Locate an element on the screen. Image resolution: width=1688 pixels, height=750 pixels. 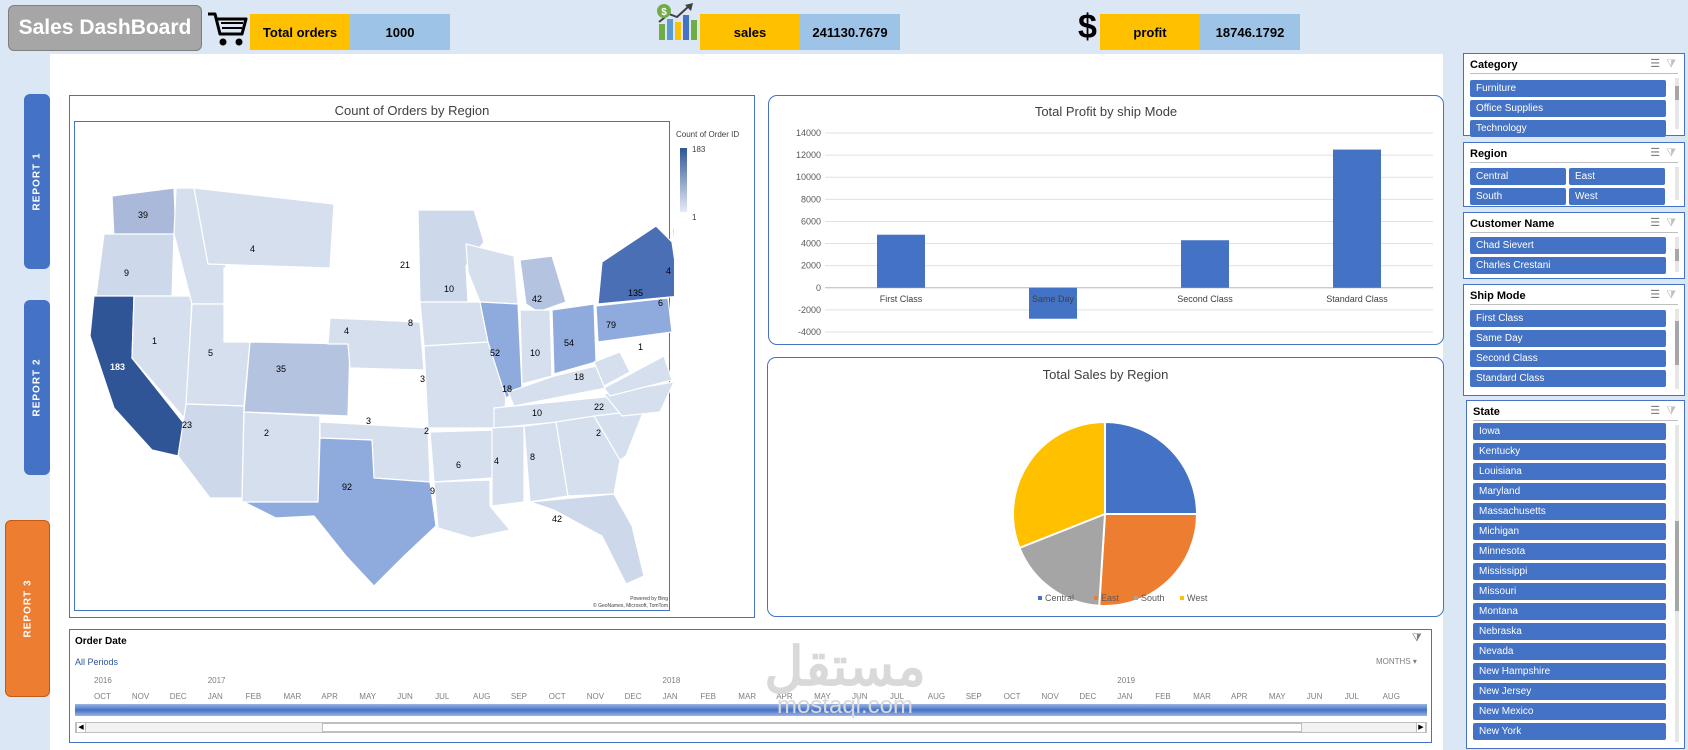
slicer-item-kentucky: Kentucky is located at coordinates (1569, 451).